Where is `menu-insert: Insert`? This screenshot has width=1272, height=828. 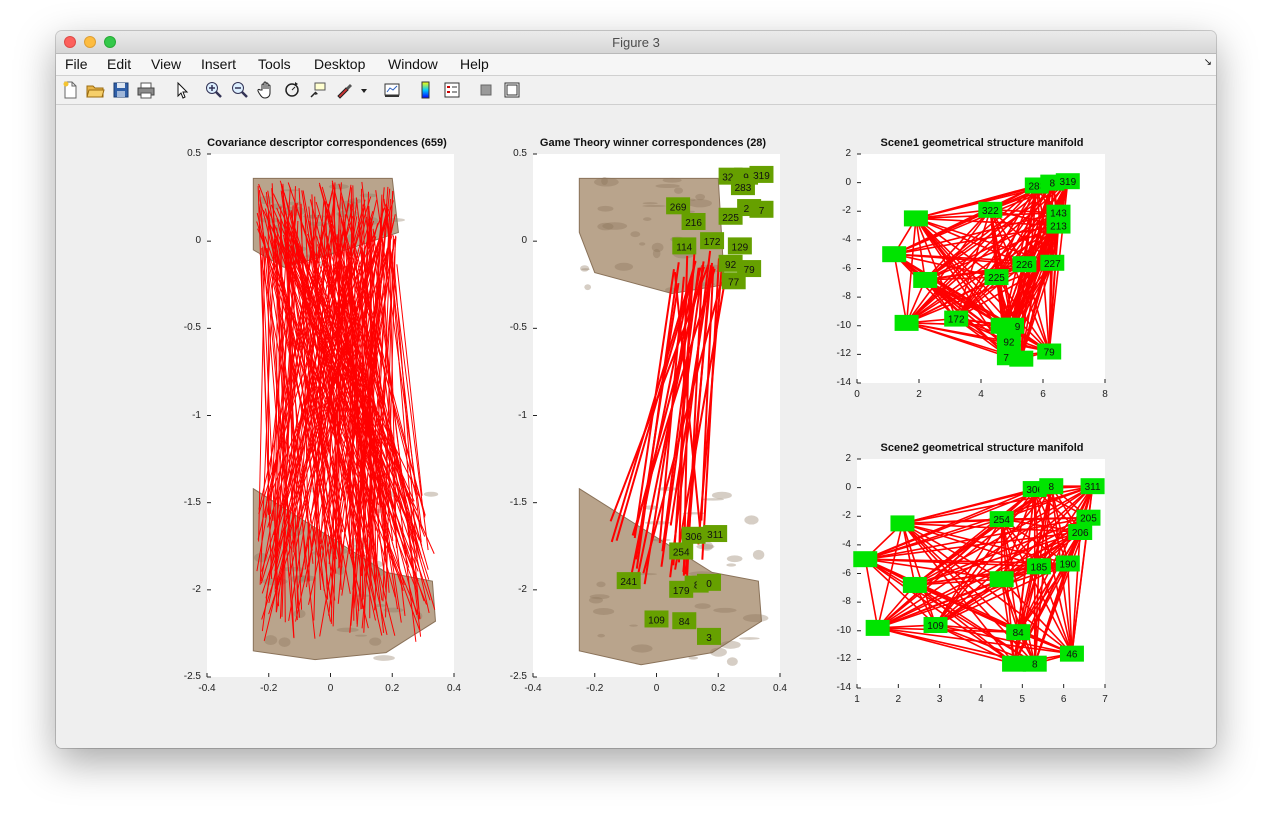 menu-insert: Insert is located at coordinates (219, 64).